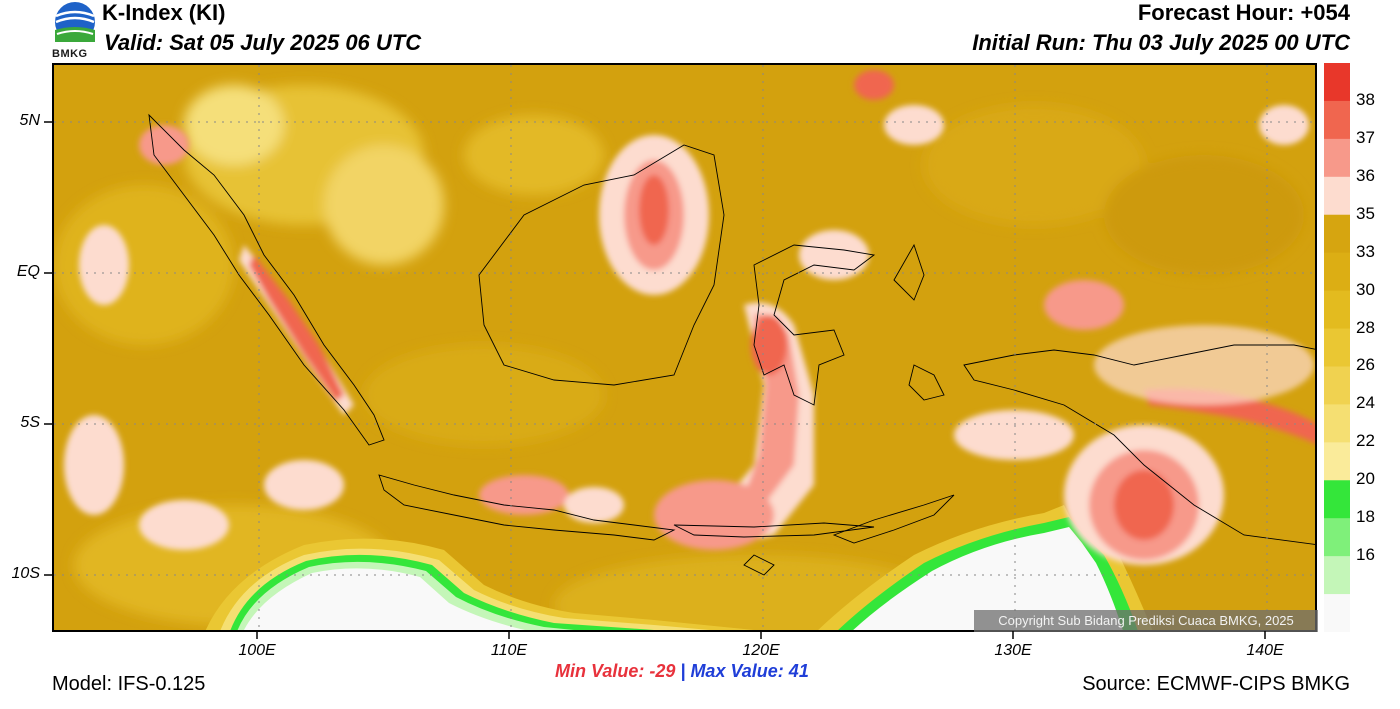  Describe the element at coordinates (1216, 684) in the screenshot. I see `source-label: Source: ECMWF-CIPS BMKG` at that location.